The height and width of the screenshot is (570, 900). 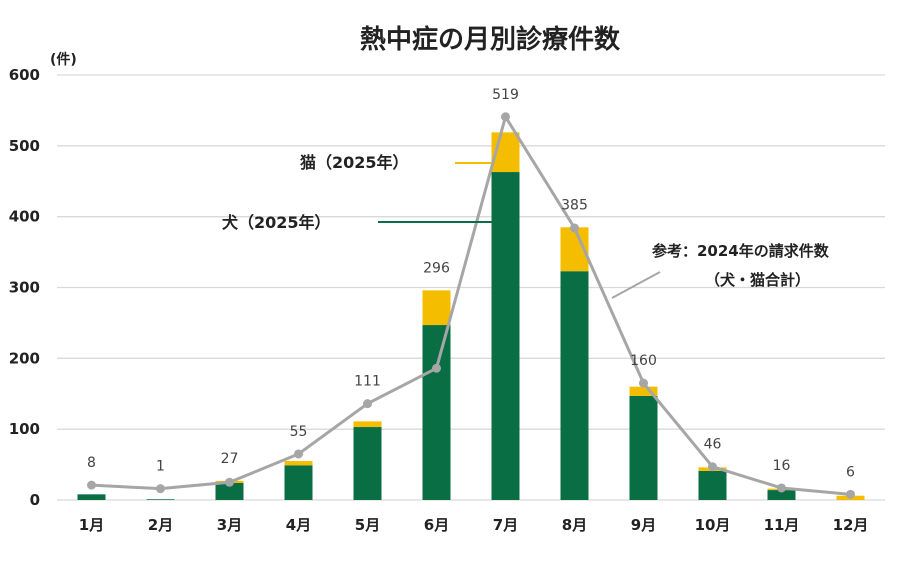 I want to click on x-tick-label: 10月, so click(x=713, y=525).